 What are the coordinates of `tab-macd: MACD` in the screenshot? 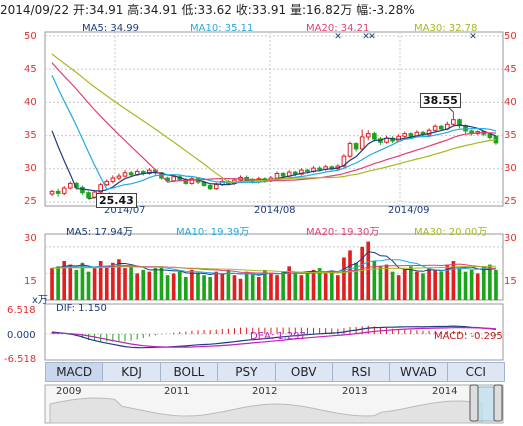 It's located at (74, 372).